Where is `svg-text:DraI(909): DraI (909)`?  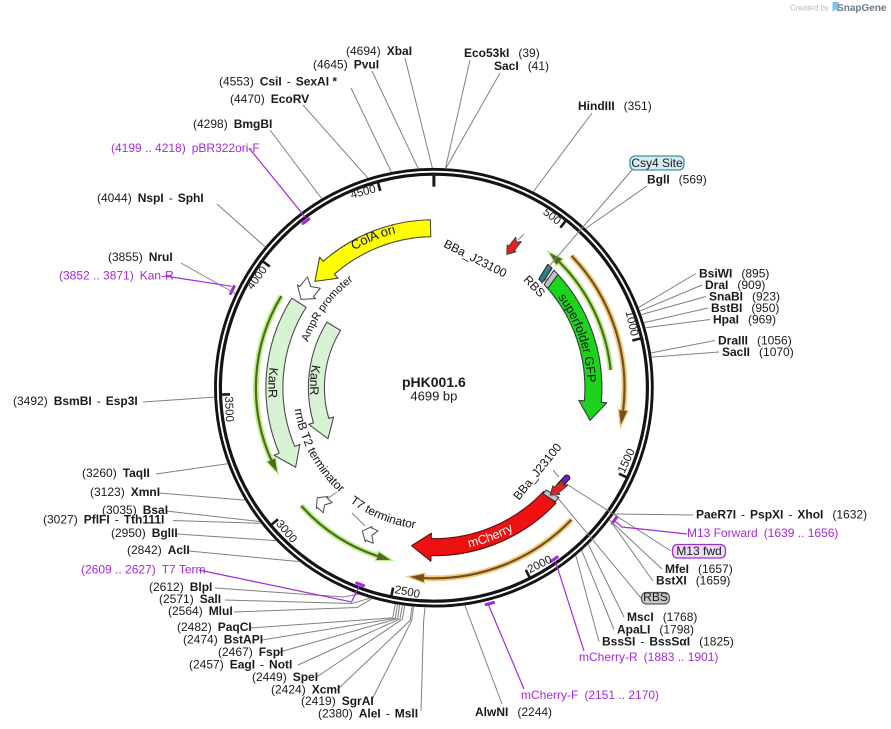
svg-text:DraI(909): DraI (909) is located at coordinates (735, 285).